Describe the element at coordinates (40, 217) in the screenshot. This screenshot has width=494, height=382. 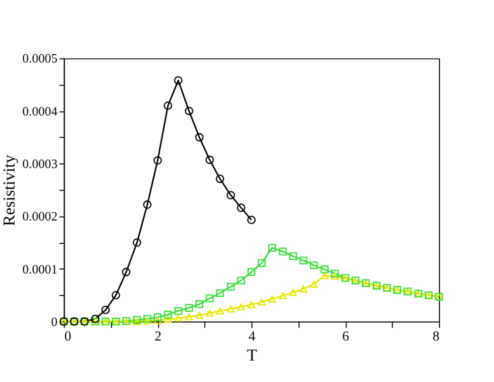
I see `y-tick-label: 0.0002` at that location.